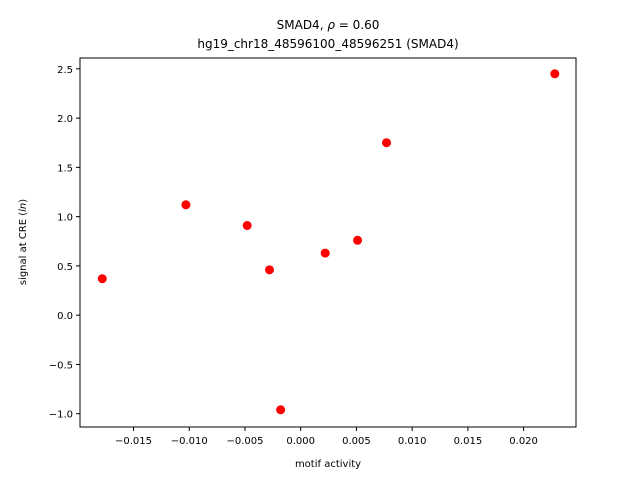  I want to click on y-tick-label: 2.0, so click(65, 119).